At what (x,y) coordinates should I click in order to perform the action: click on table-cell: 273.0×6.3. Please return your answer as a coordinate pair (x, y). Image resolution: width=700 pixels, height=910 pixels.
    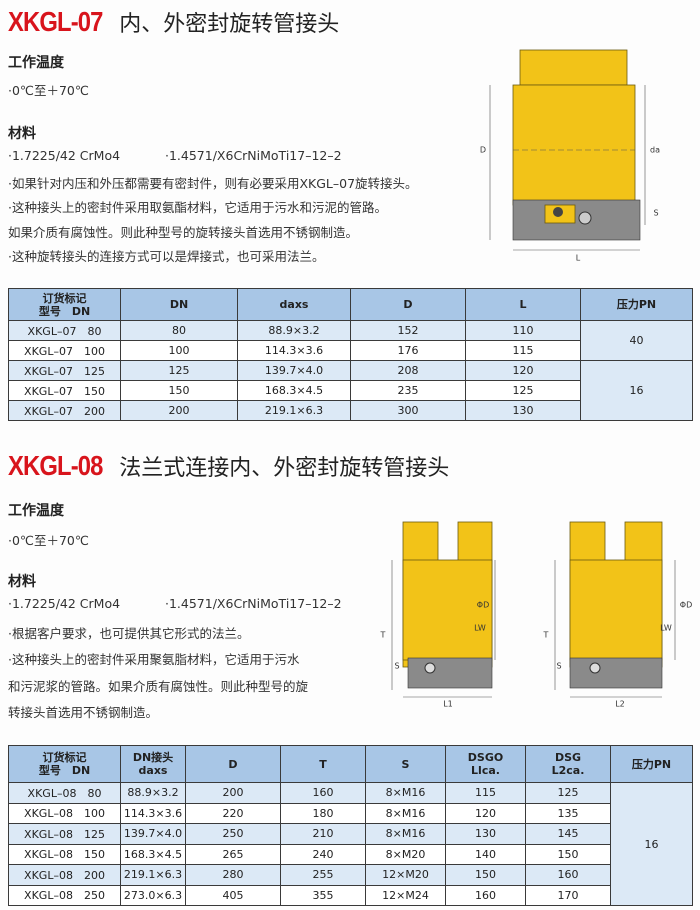
    Looking at the image, I should click on (153, 895).